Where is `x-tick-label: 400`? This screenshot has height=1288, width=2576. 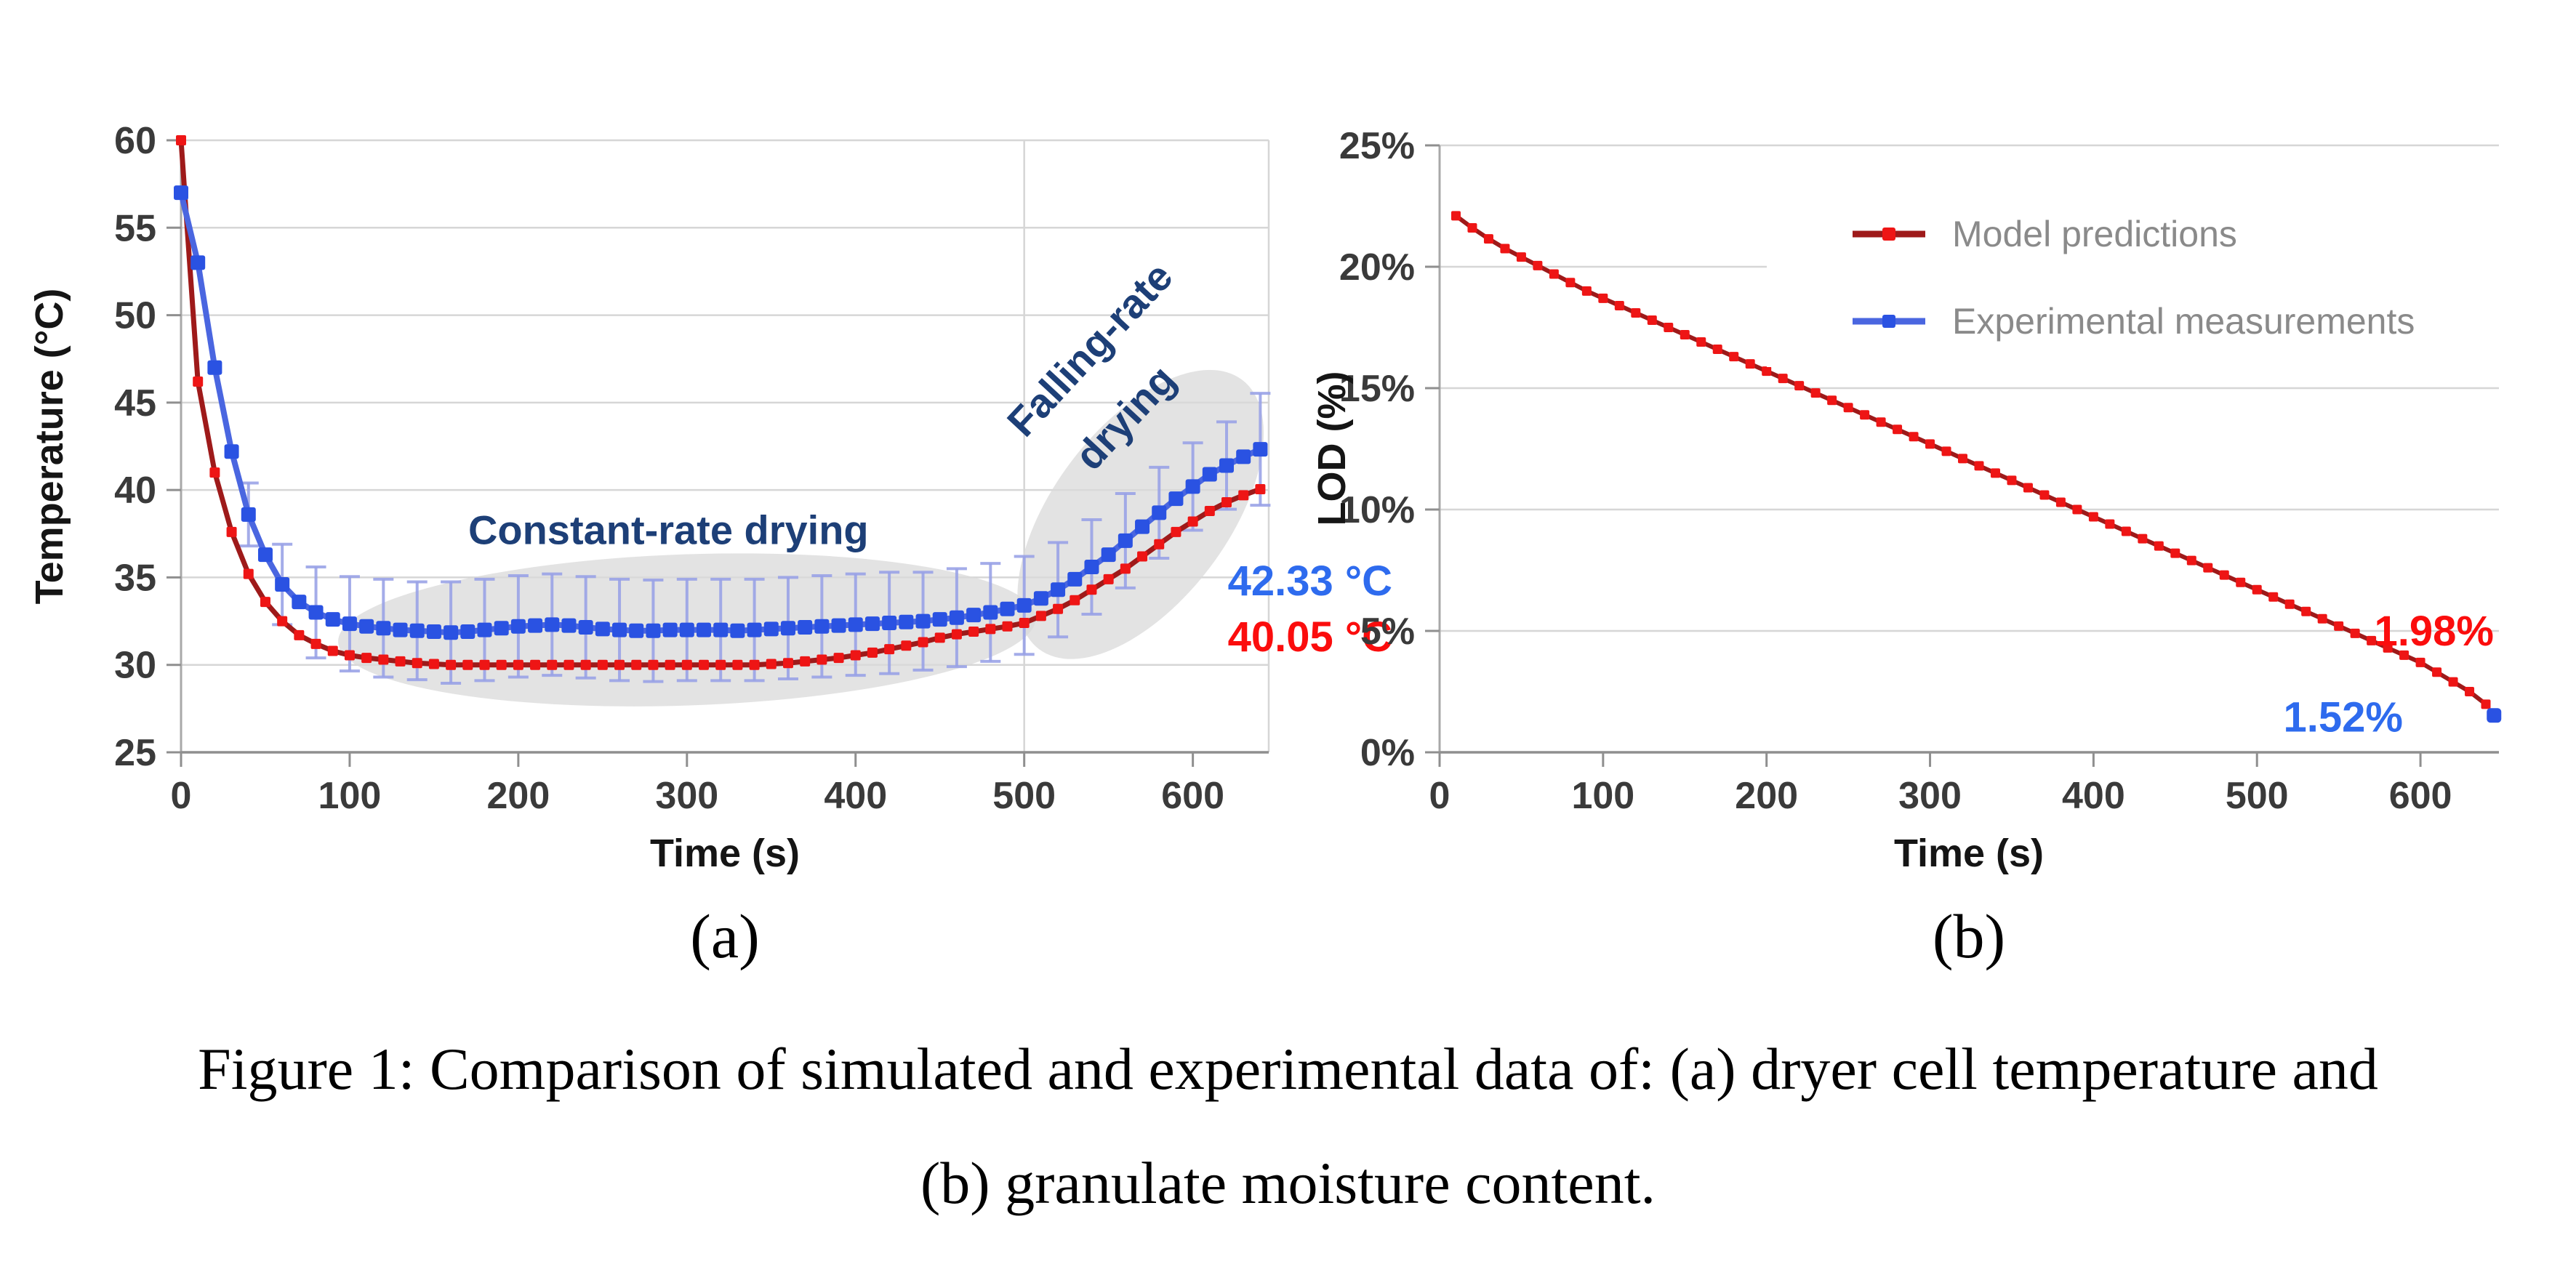 x-tick-label: 400 is located at coordinates (2094, 796).